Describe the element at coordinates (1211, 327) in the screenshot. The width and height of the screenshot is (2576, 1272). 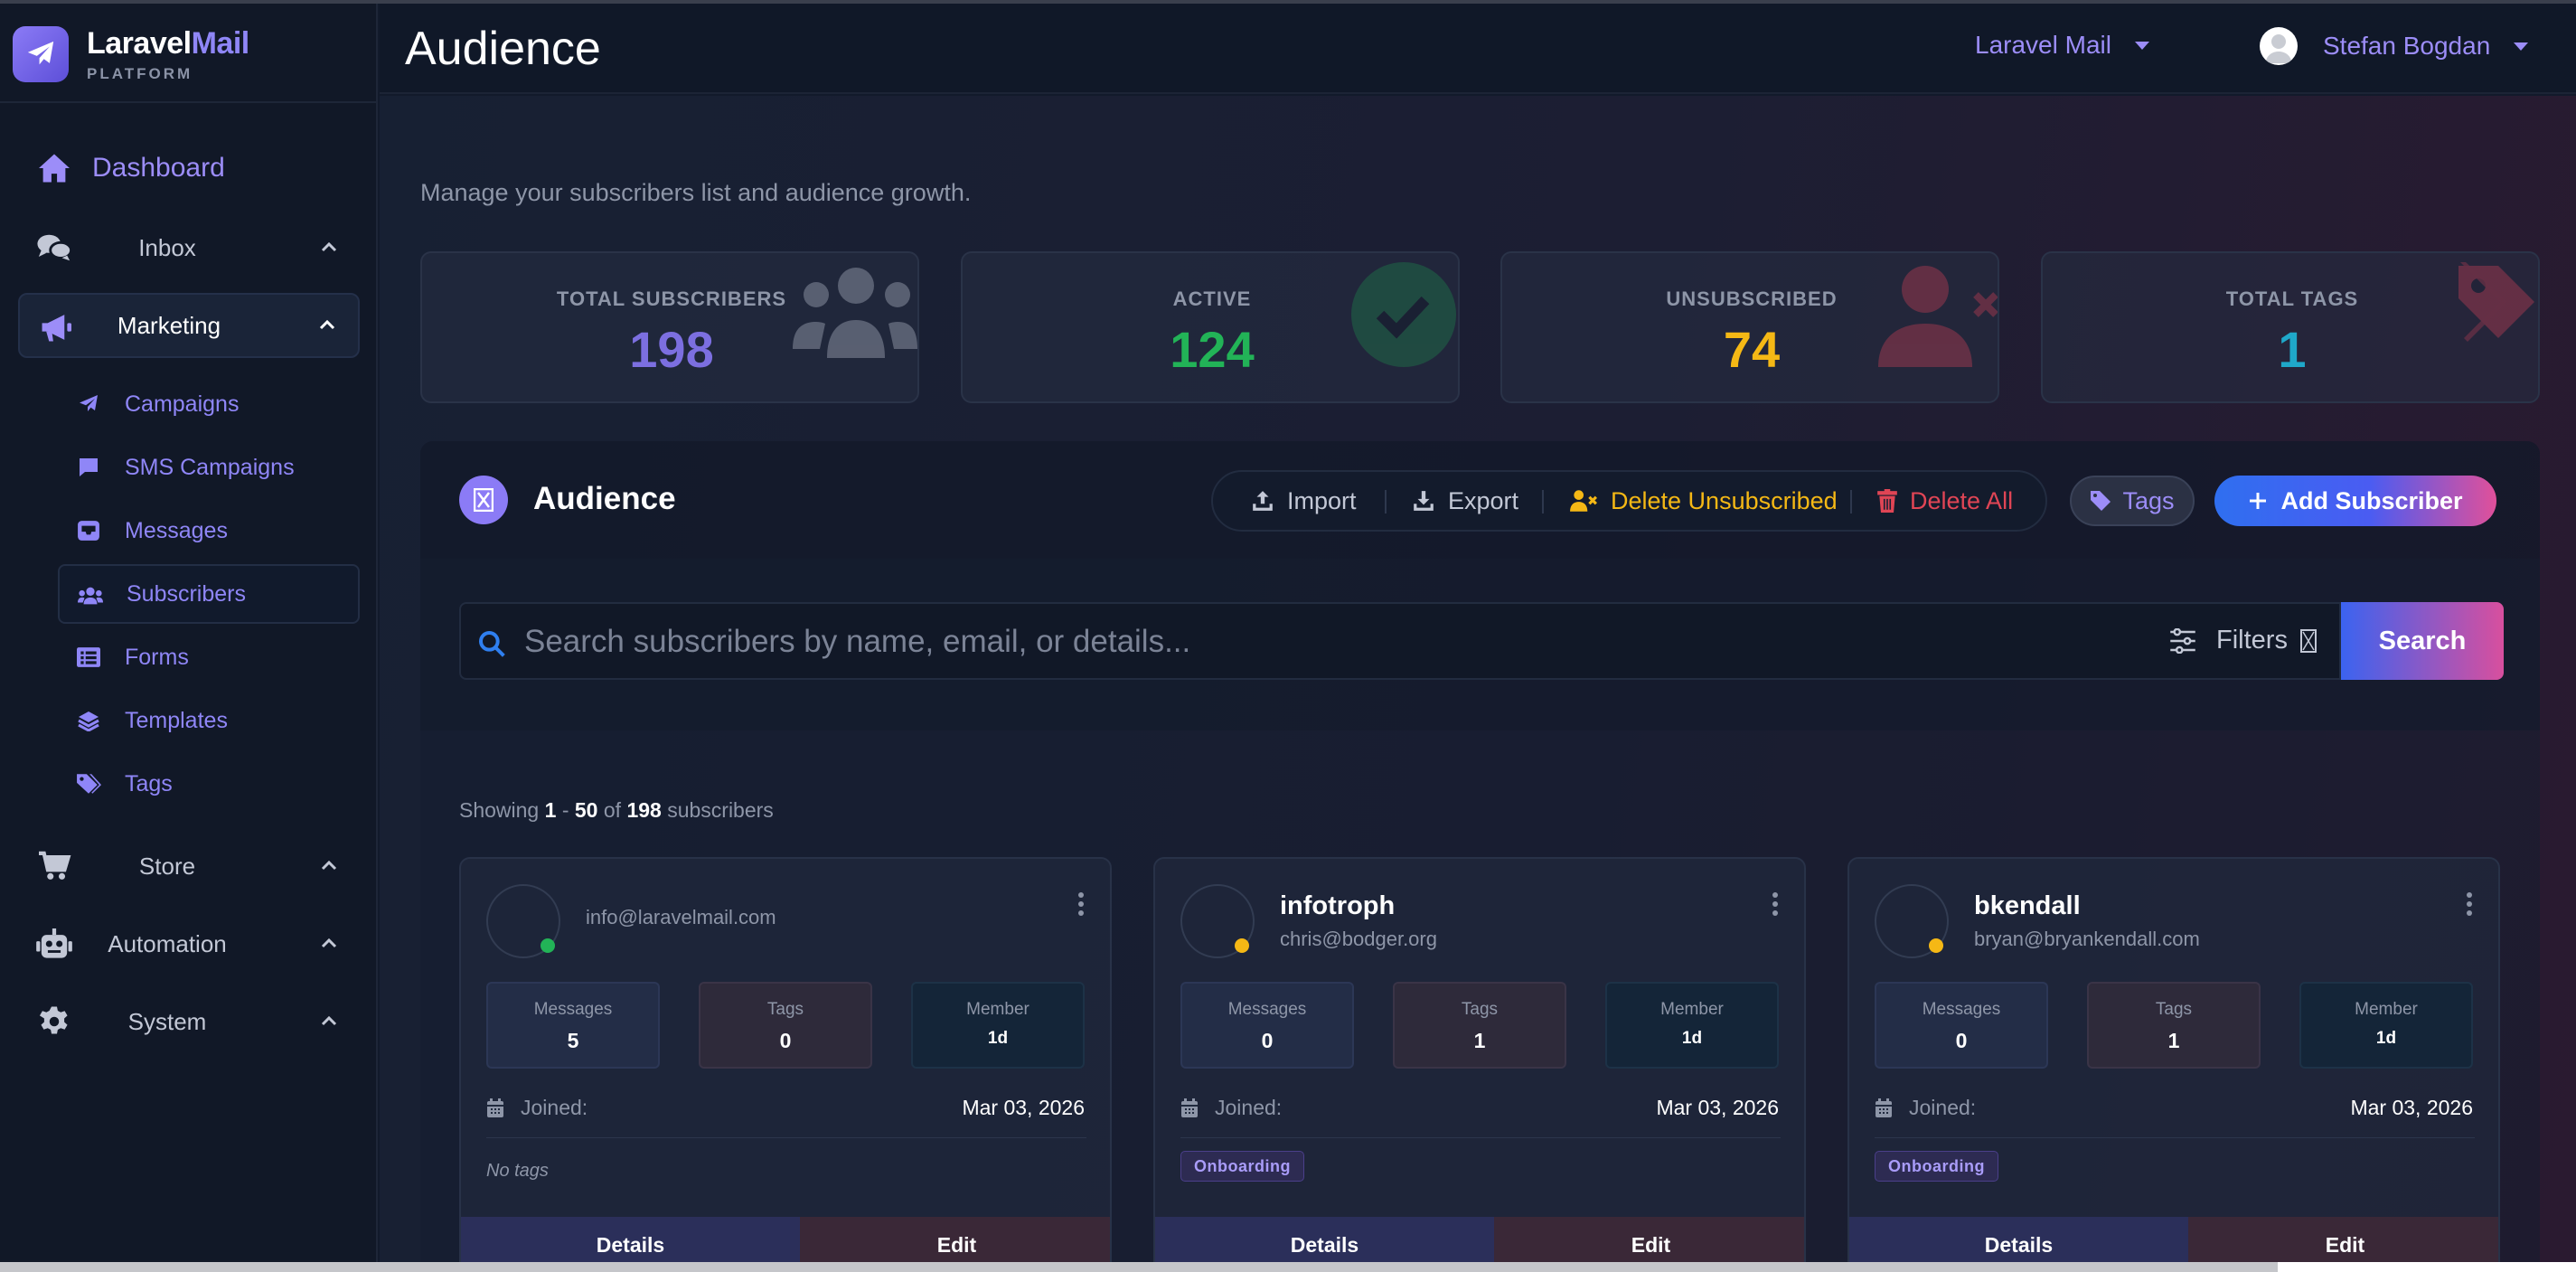
I see `stat-card-active: ACTIVE 124` at that location.